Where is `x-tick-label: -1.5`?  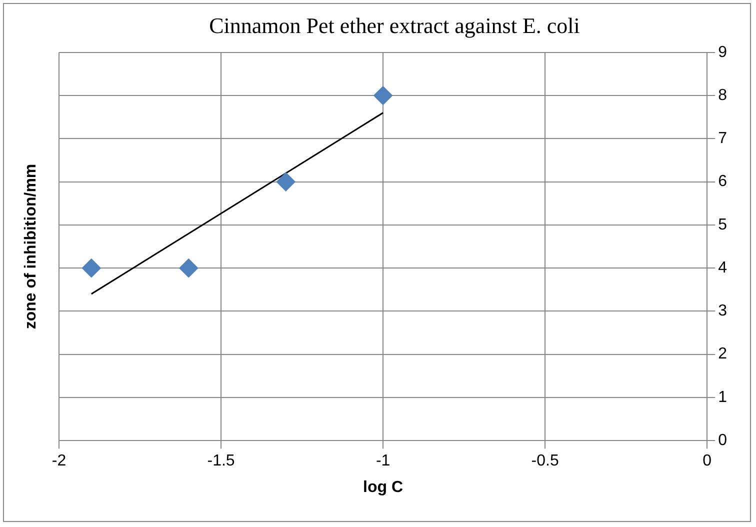 x-tick-label: -1.5 is located at coordinates (221, 461).